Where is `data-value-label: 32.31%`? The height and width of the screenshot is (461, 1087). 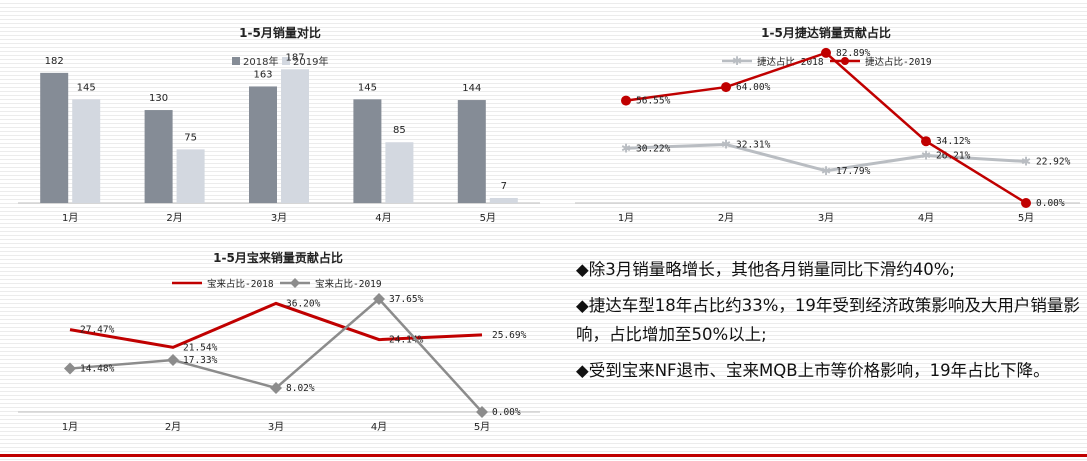
data-value-label: 32.31% is located at coordinates (753, 144).